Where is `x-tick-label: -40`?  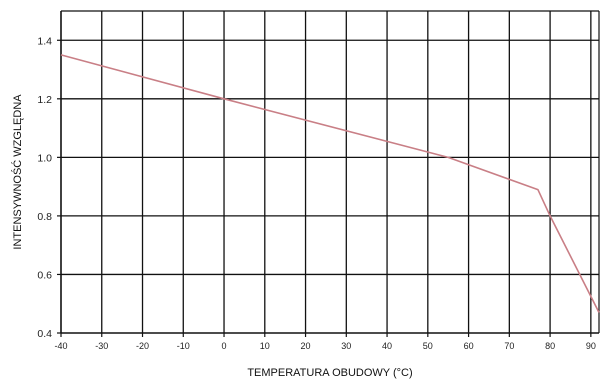 x-tick-label: -40 is located at coordinates (60, 346).